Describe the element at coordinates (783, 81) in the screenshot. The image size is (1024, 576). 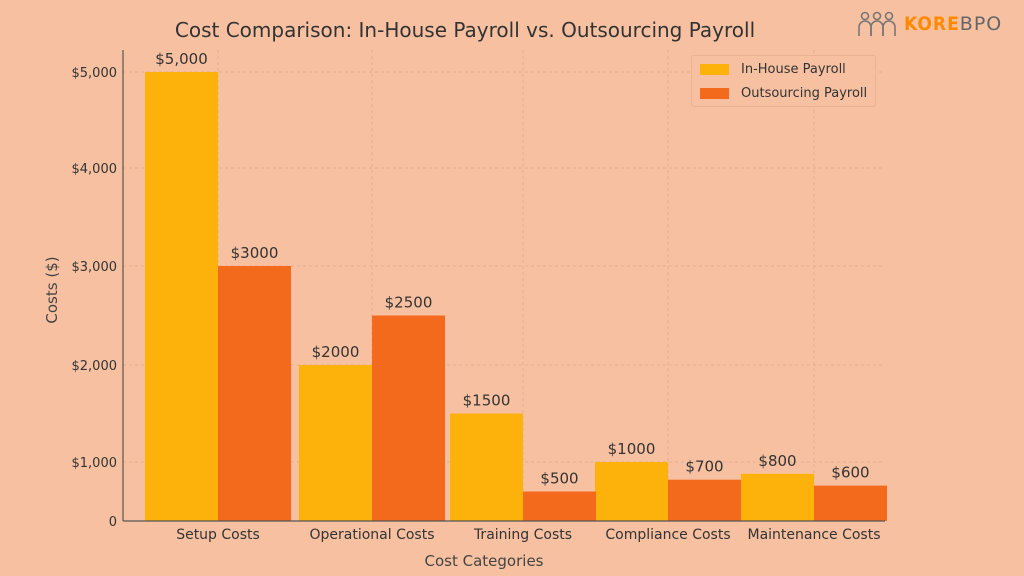
I see `legend: In-House Payroll Outsourcing Payroll` at that location.